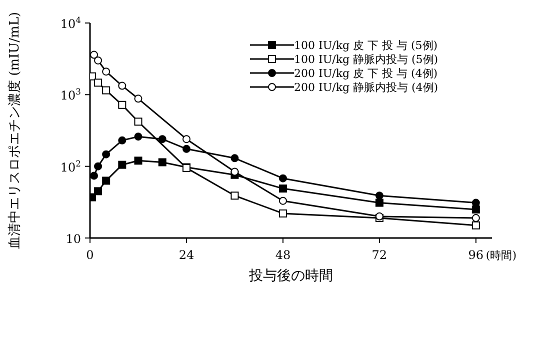 This screenshot has width=546, height=350. What do you see at coordinates (90, 255) in the screenshot?
I see `x-tick-label: 0` at bounding box center [90, 255].